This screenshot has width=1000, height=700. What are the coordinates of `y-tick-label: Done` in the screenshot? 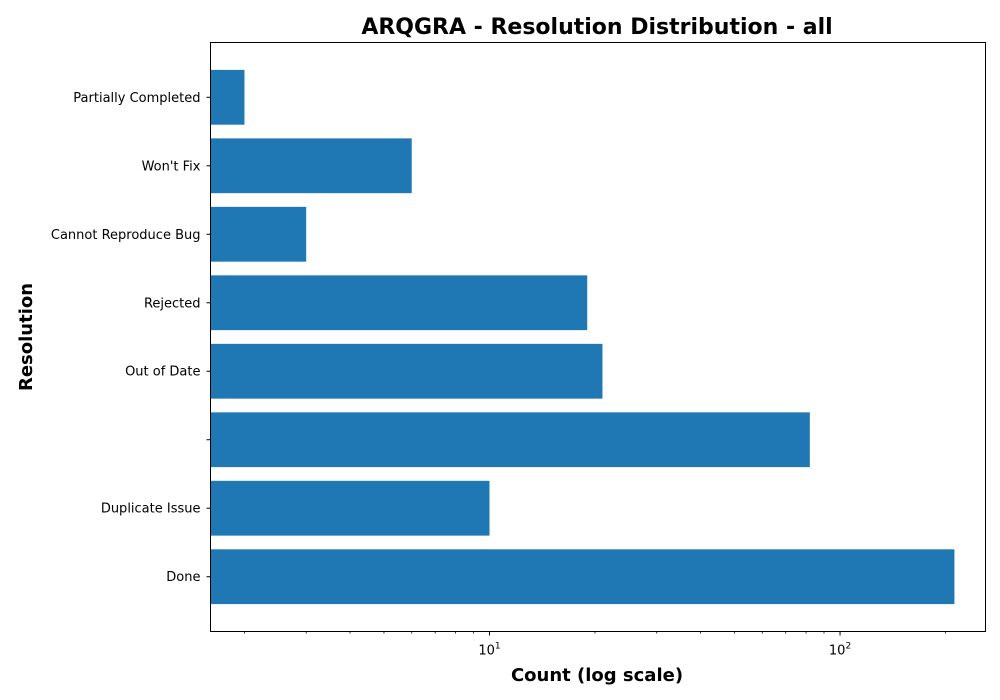 It's located at (183, 577).